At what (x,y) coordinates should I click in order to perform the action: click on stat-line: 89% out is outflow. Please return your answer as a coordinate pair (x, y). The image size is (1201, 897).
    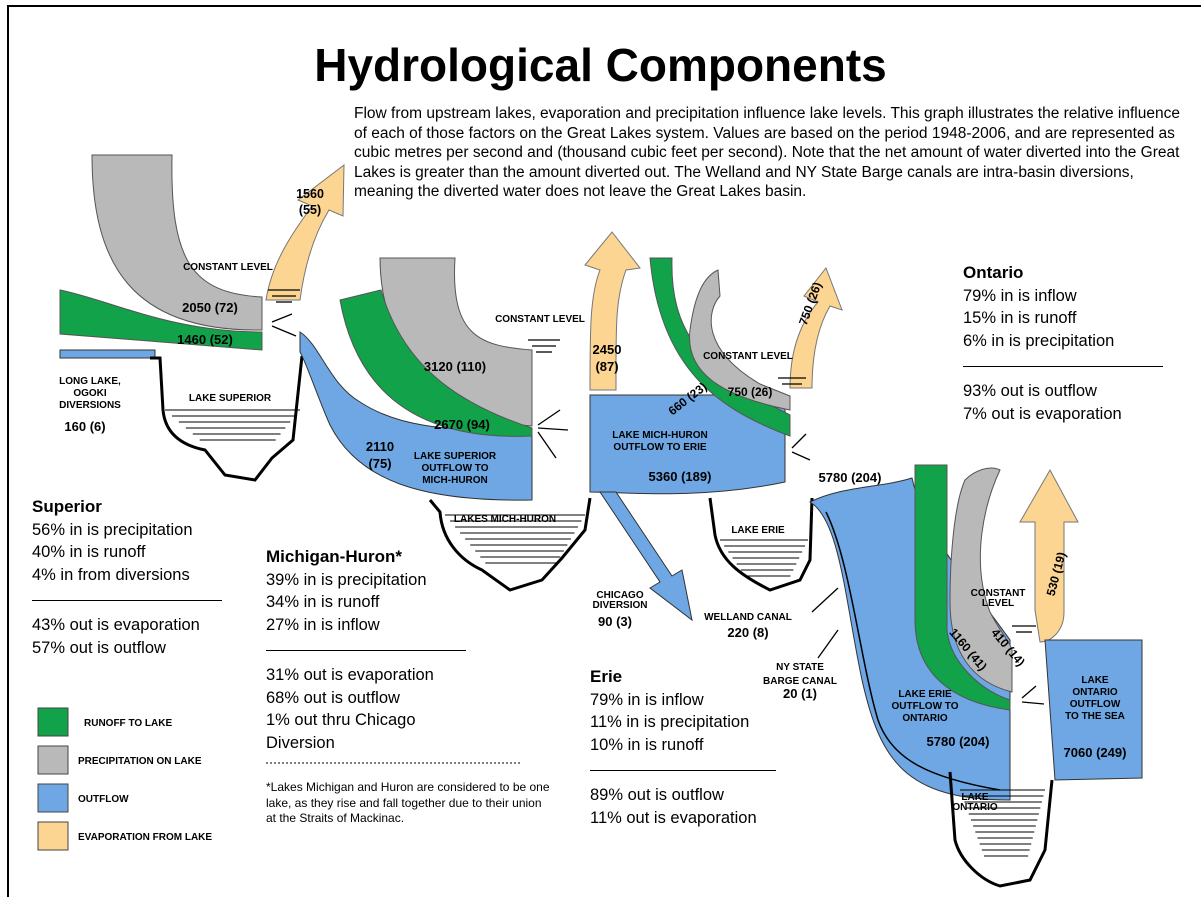
    Looking at the image, I should click on (657, 795).